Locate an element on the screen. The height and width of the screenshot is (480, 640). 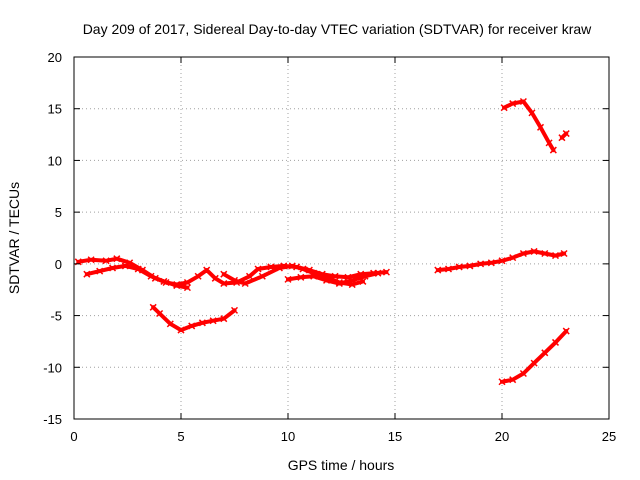
y-tick-label: 15 is located at coordinates (55, 109).